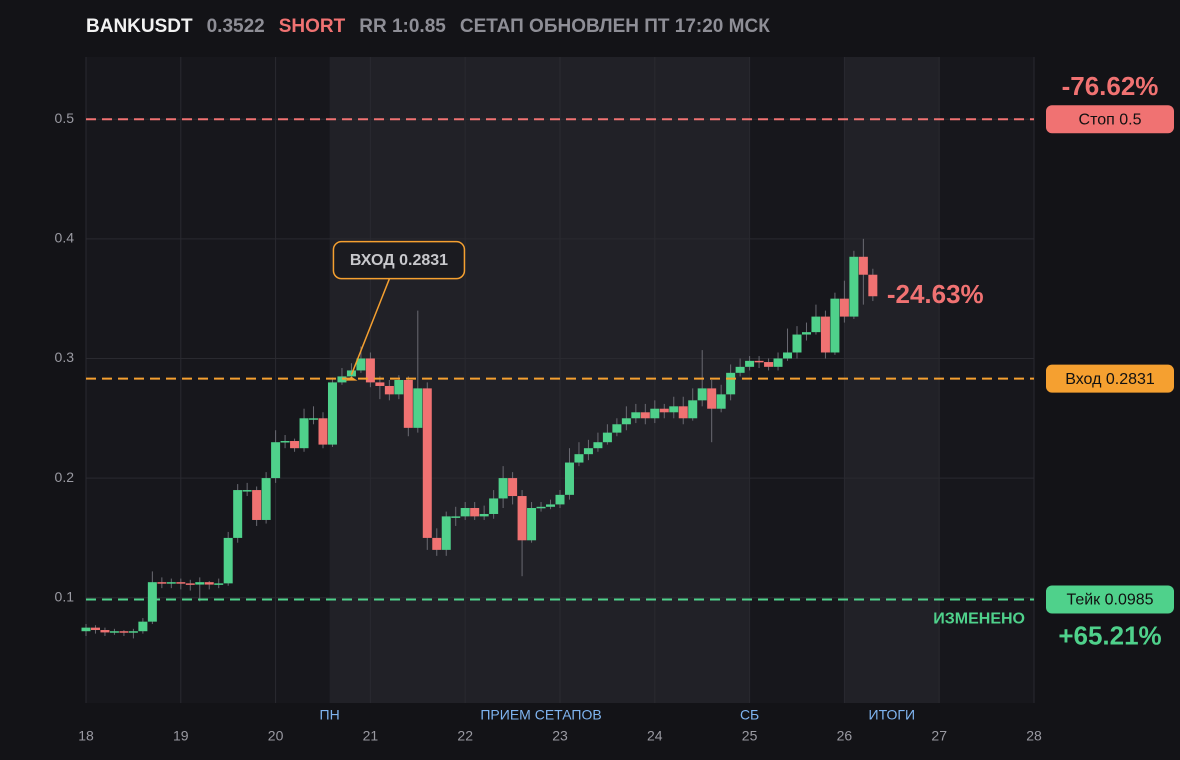 The height and width of the screenshot is (760, 1180). I want to click on x-tick-label: 25, so click(750, 736).